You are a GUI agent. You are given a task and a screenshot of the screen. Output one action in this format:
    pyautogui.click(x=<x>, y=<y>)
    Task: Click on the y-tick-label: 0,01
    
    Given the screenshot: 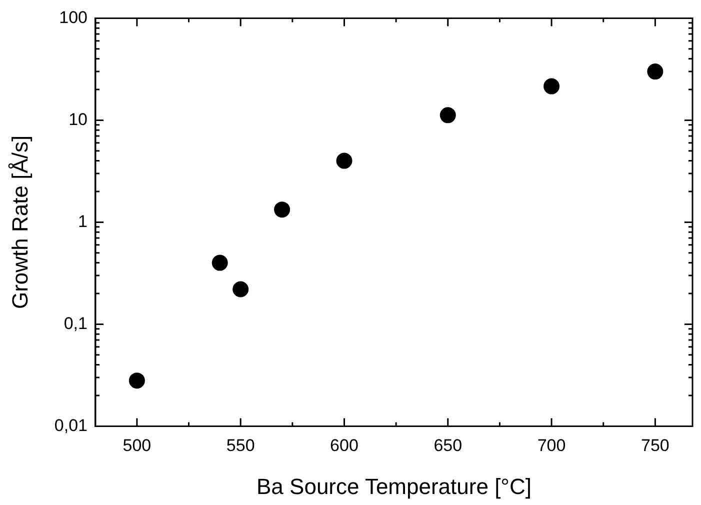 What is the action you would take?
    pyautogui.click(x=71, y=425)
    